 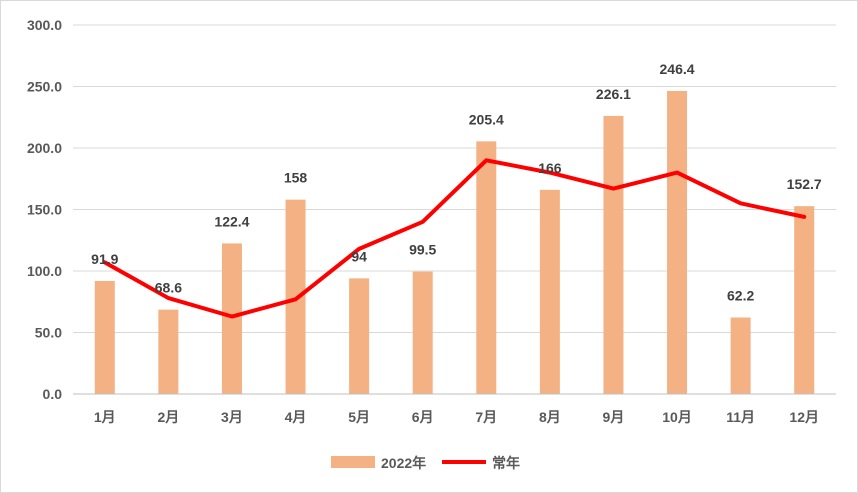 What do you see at coordinates (613, 94) in the screenshot?
I see `bar-data-label: 226.1` at bounding box center [613, 94].